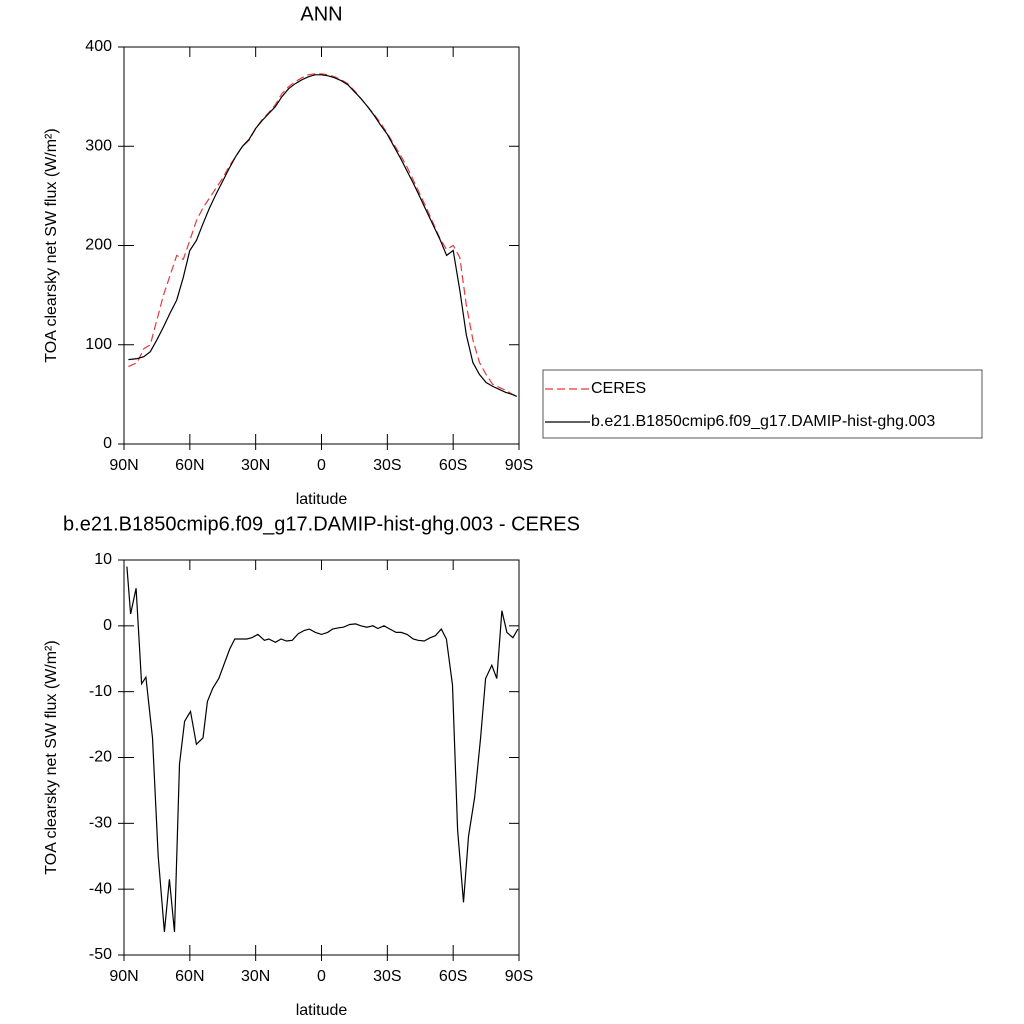 This screenshot has width=1024, height=1024. I want to click on y-tick-label: -10, so click(100, 691).